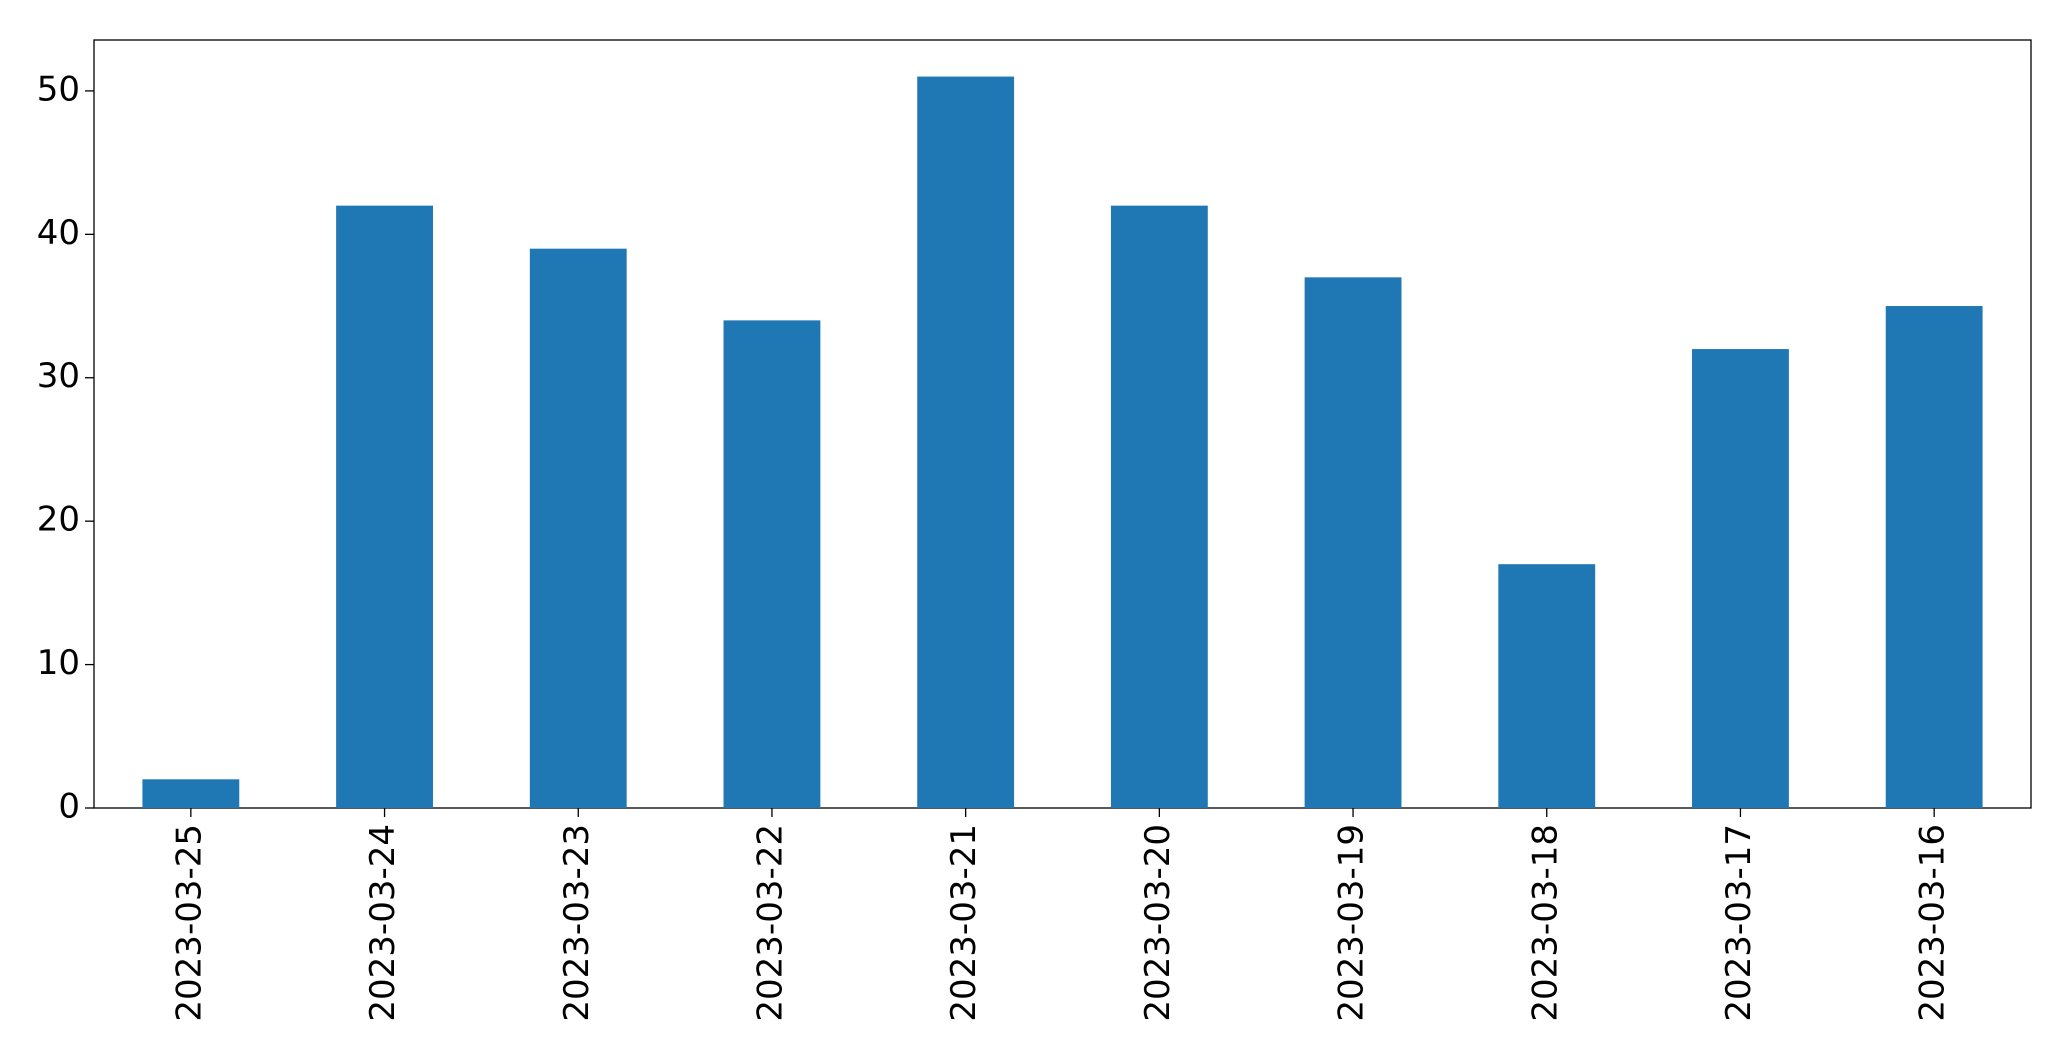 Image resolution: width=2071 pixels, height=1061 pixels. What do you see at coordinates (1739, 923) in the screenshot?
I see `x-tick-label: 2023-03-17` at bounding box center [1739, 923].